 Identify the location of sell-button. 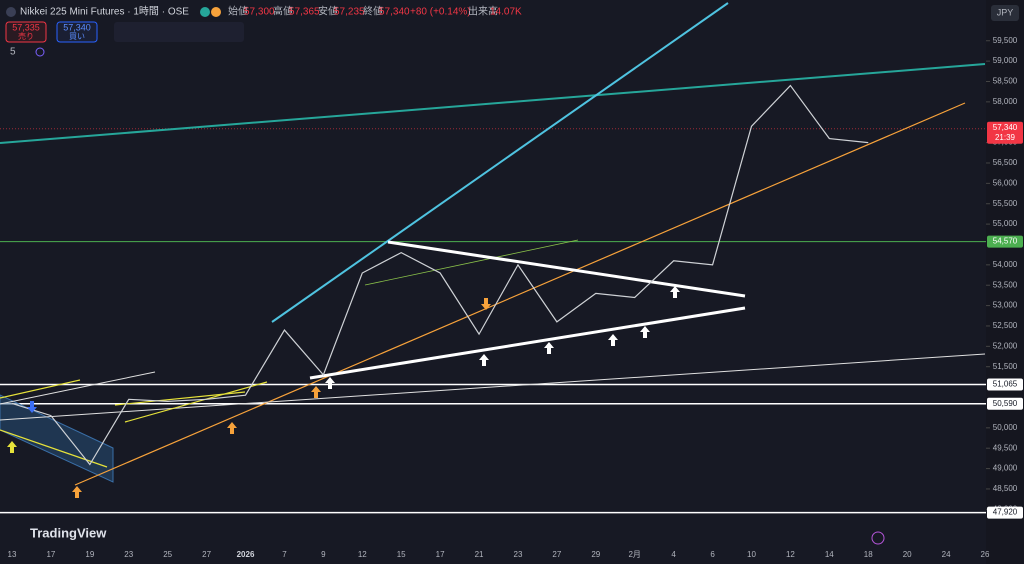
(26, 32).